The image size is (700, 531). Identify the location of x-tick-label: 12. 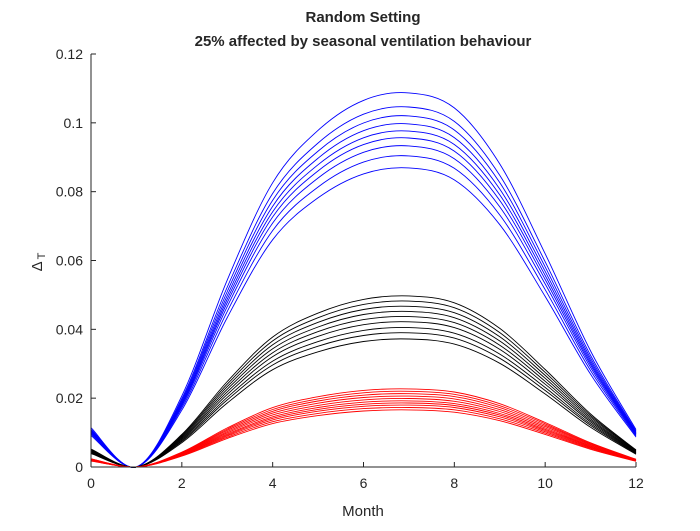
(636, 483).